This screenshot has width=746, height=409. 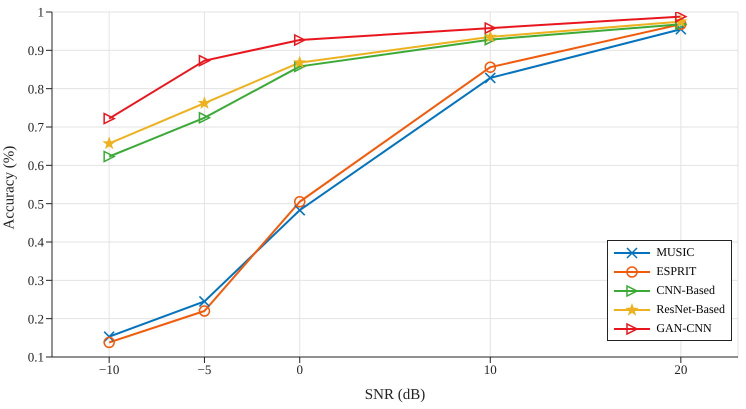 I want to click on y-tick-label: 1, so click(x=41, y=12).